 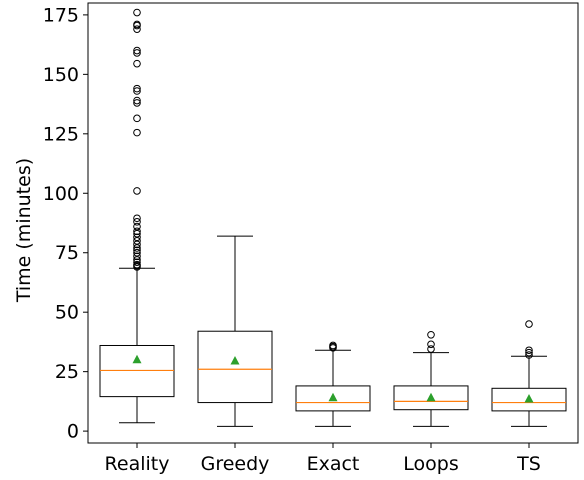 I want to click on x-tick-label: Exact, so click(x=333, y=464).